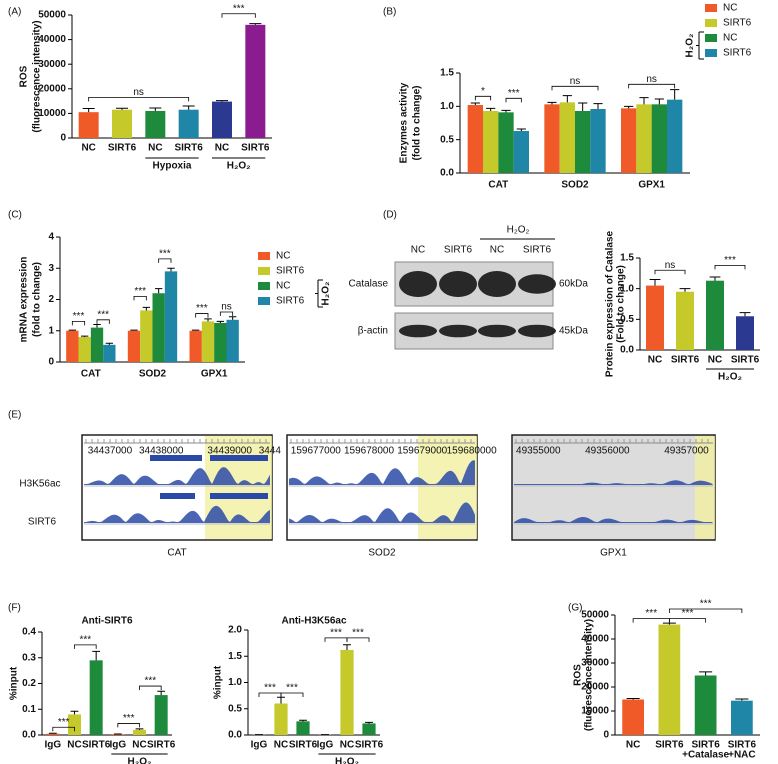 This screenshot has height=764, width=778. What do you see at coordinates (575, 81) in the screenshot?
I see `significance-label: ns` at bounding box center [575, 81].